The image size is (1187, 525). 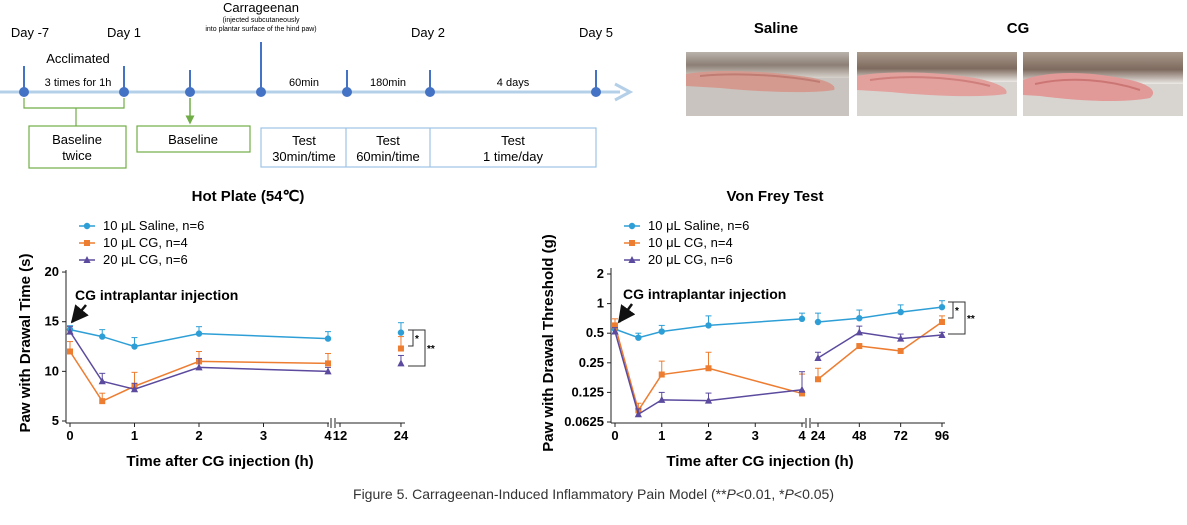 I want to click on x-tick-label: 3, so click(x=755, y=435).